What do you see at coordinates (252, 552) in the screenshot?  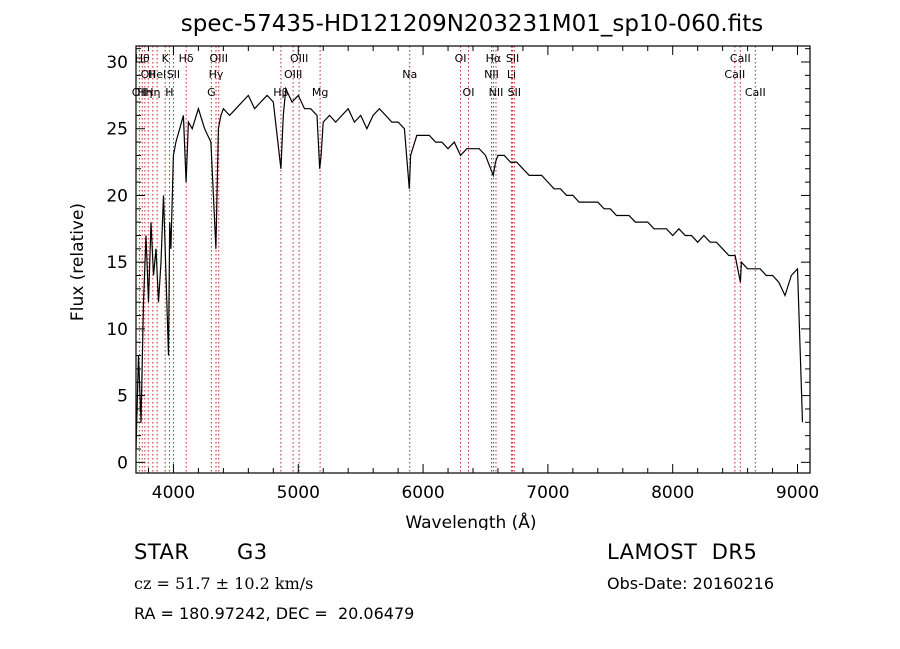 I see `object-subclass: G3` at bounding box center [252, 552].